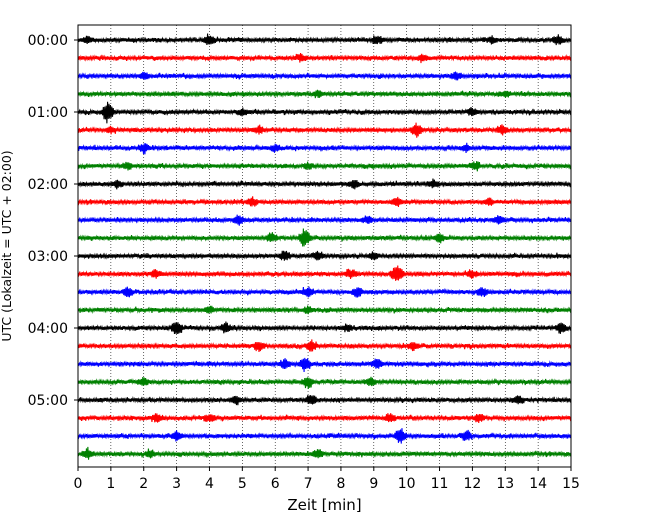  What do you see at coordinates (275, 484) in the screenshot?
I see `x-tick-label: 6` at bounding box center [275, 484].